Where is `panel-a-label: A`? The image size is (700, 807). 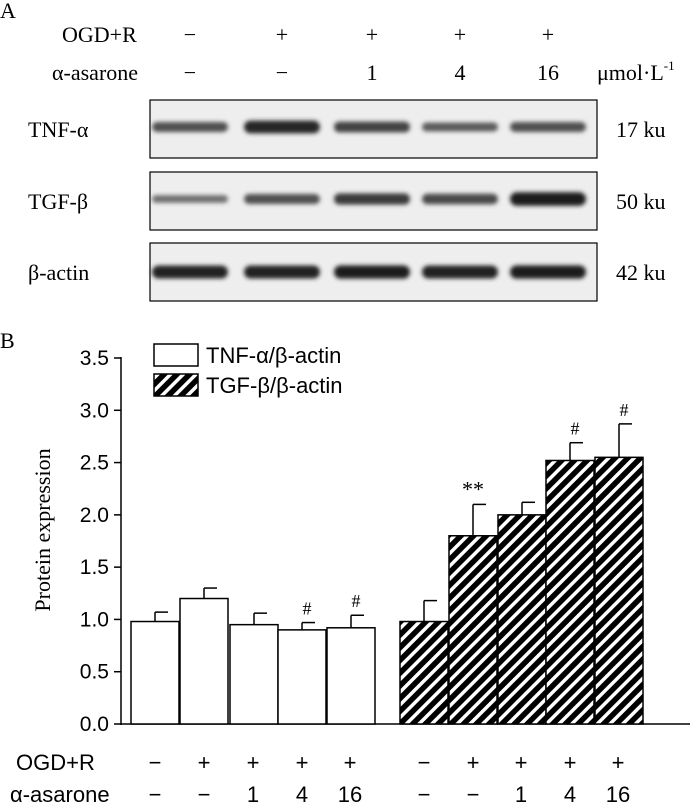
panel-a-label: A is located at coordinates (8, 11).